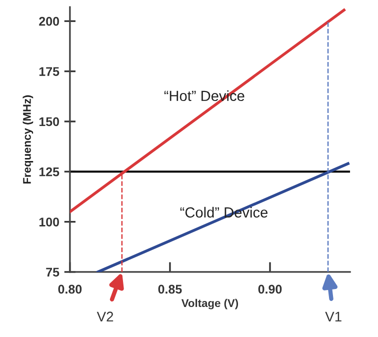 The height and width of the screenshot is (337, 378). I want to click on y-tick-label: 100, so click(49, 222).